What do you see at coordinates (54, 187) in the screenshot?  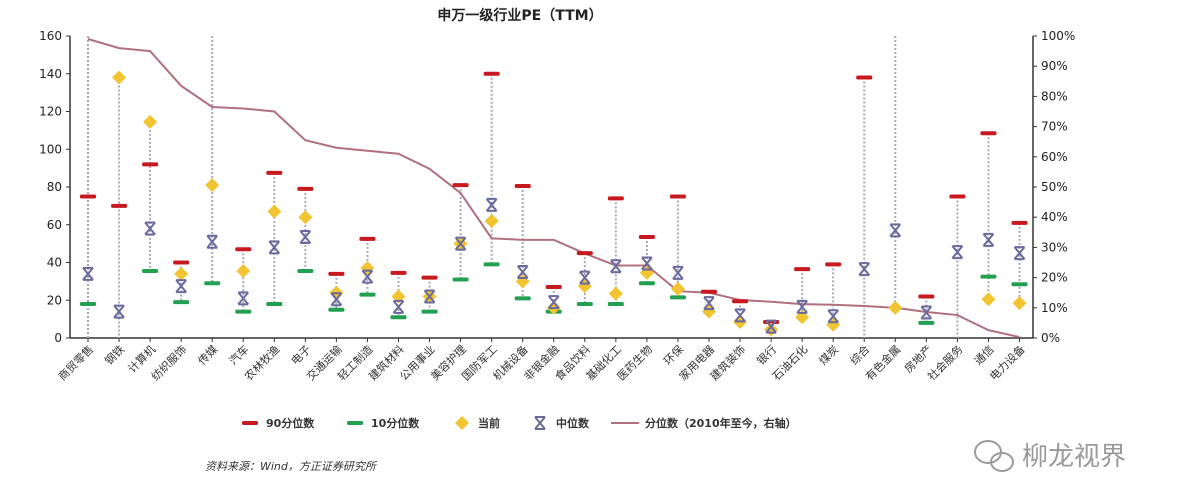 I see `y-tick-label: 80` at bounding box center [54, 187].